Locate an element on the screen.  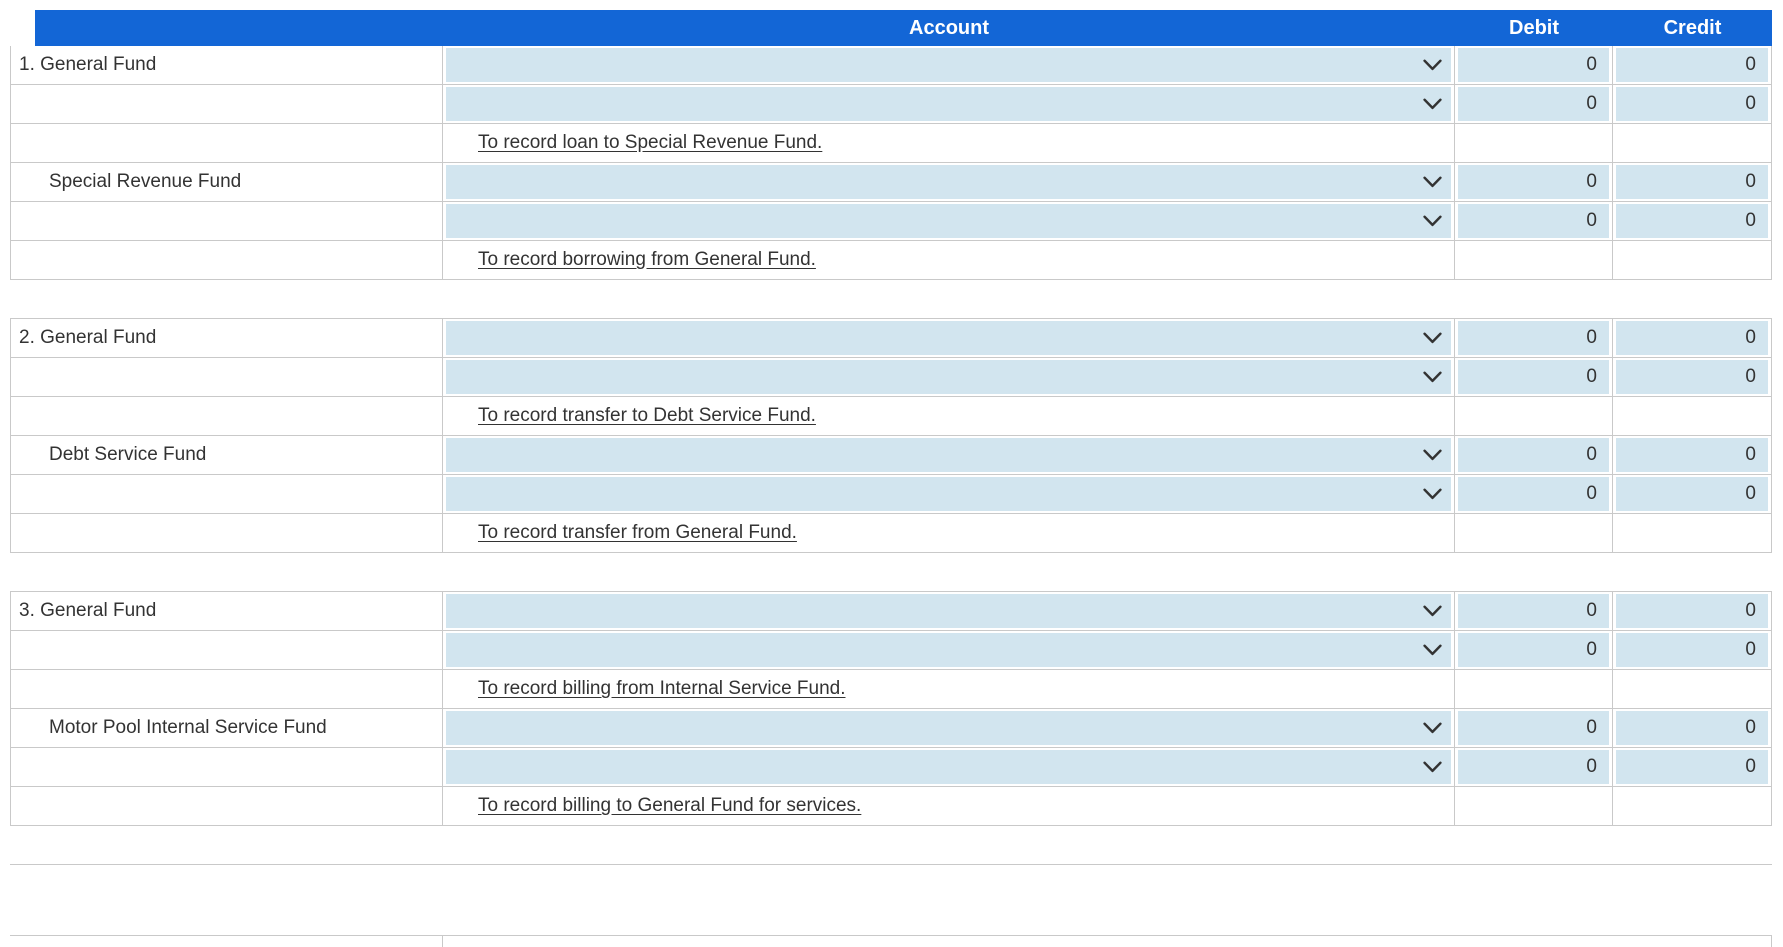
fund-label: Debt Service Fund is located at coordinates (128, 454).